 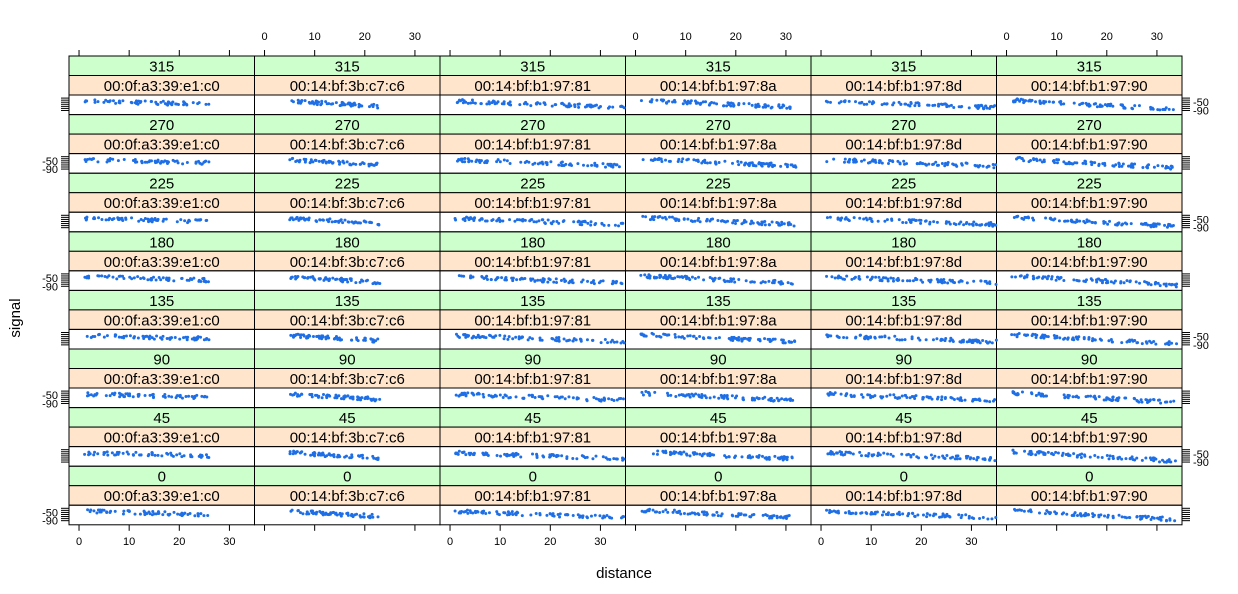 I want to click on panel-plot-area, so click(x=1089, y=398).